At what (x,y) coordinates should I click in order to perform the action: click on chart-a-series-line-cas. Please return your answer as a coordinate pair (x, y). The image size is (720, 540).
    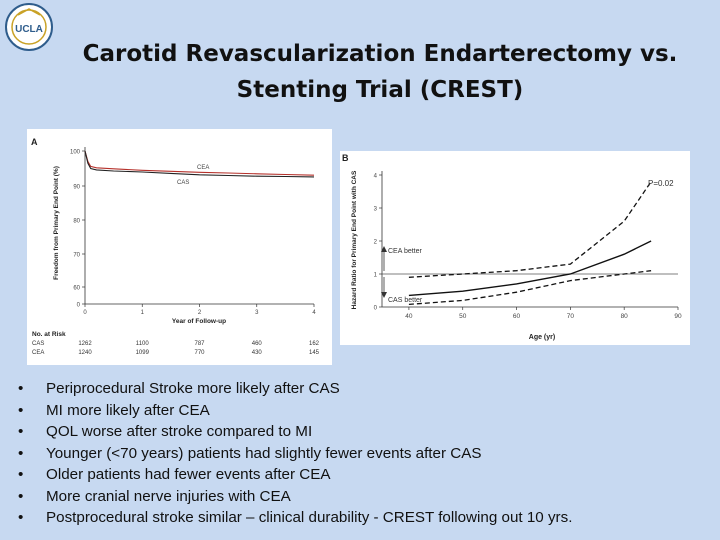
    Looking at the image, I should click on (199, 164).